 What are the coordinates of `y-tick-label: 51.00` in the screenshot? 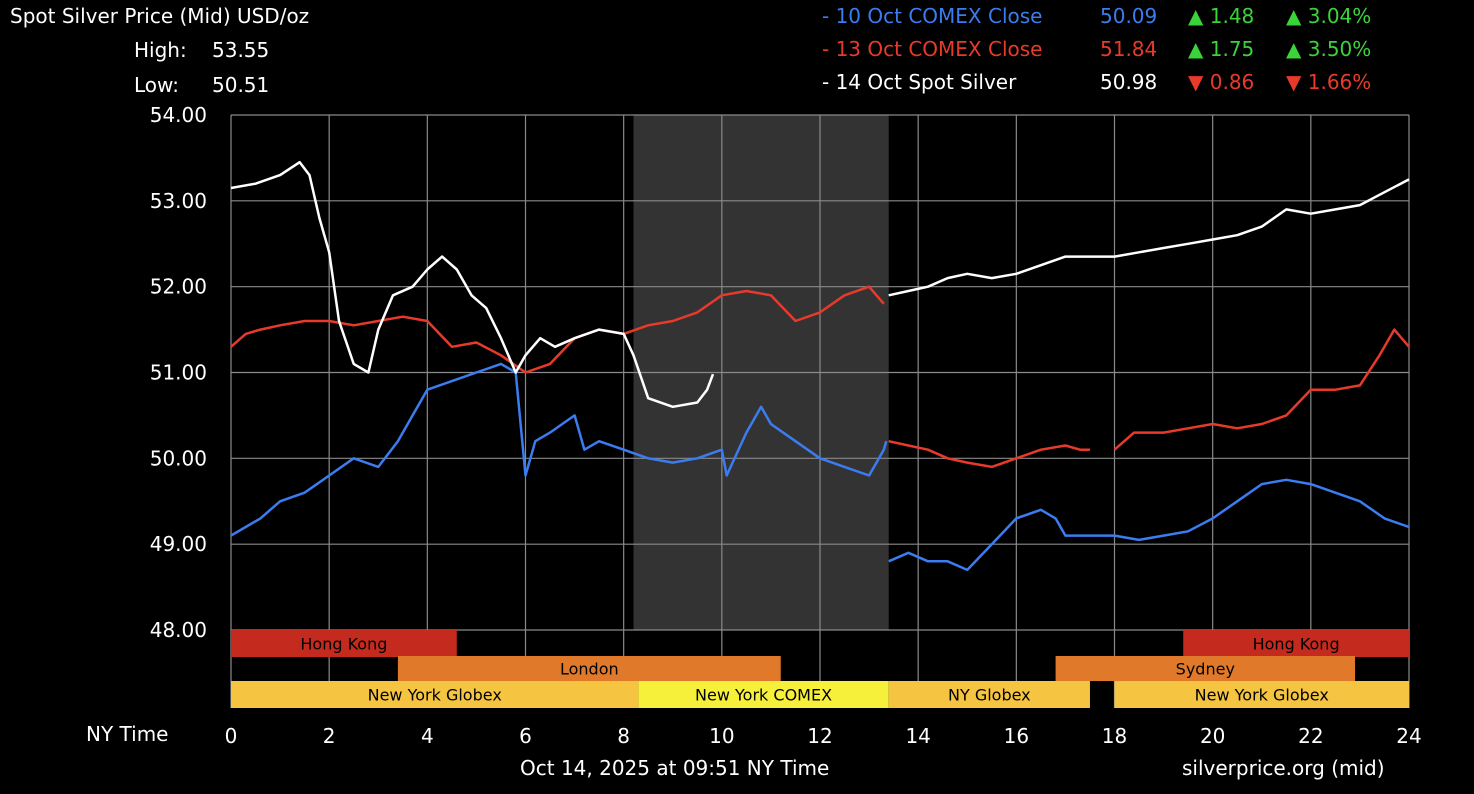 It's located at (178, 373).